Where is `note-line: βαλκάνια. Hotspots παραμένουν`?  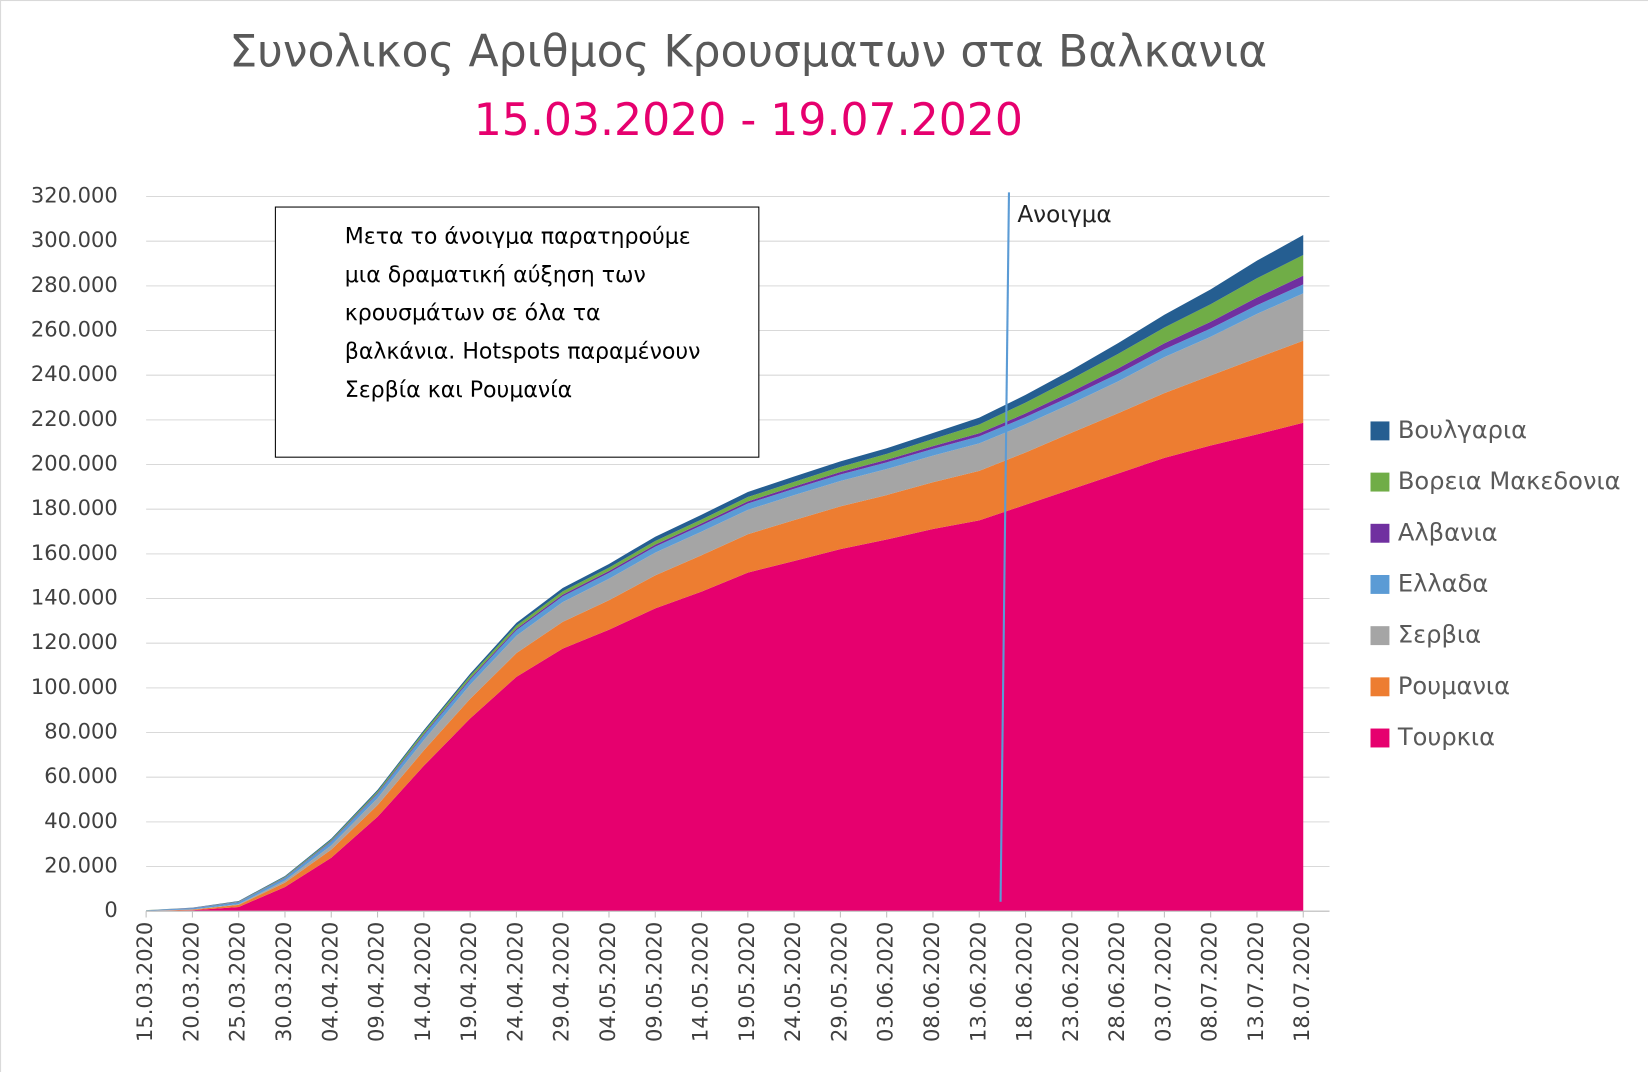 note-line: βαλκάνια. Hotspots παραμένουν is located at coordinates (523, 352).